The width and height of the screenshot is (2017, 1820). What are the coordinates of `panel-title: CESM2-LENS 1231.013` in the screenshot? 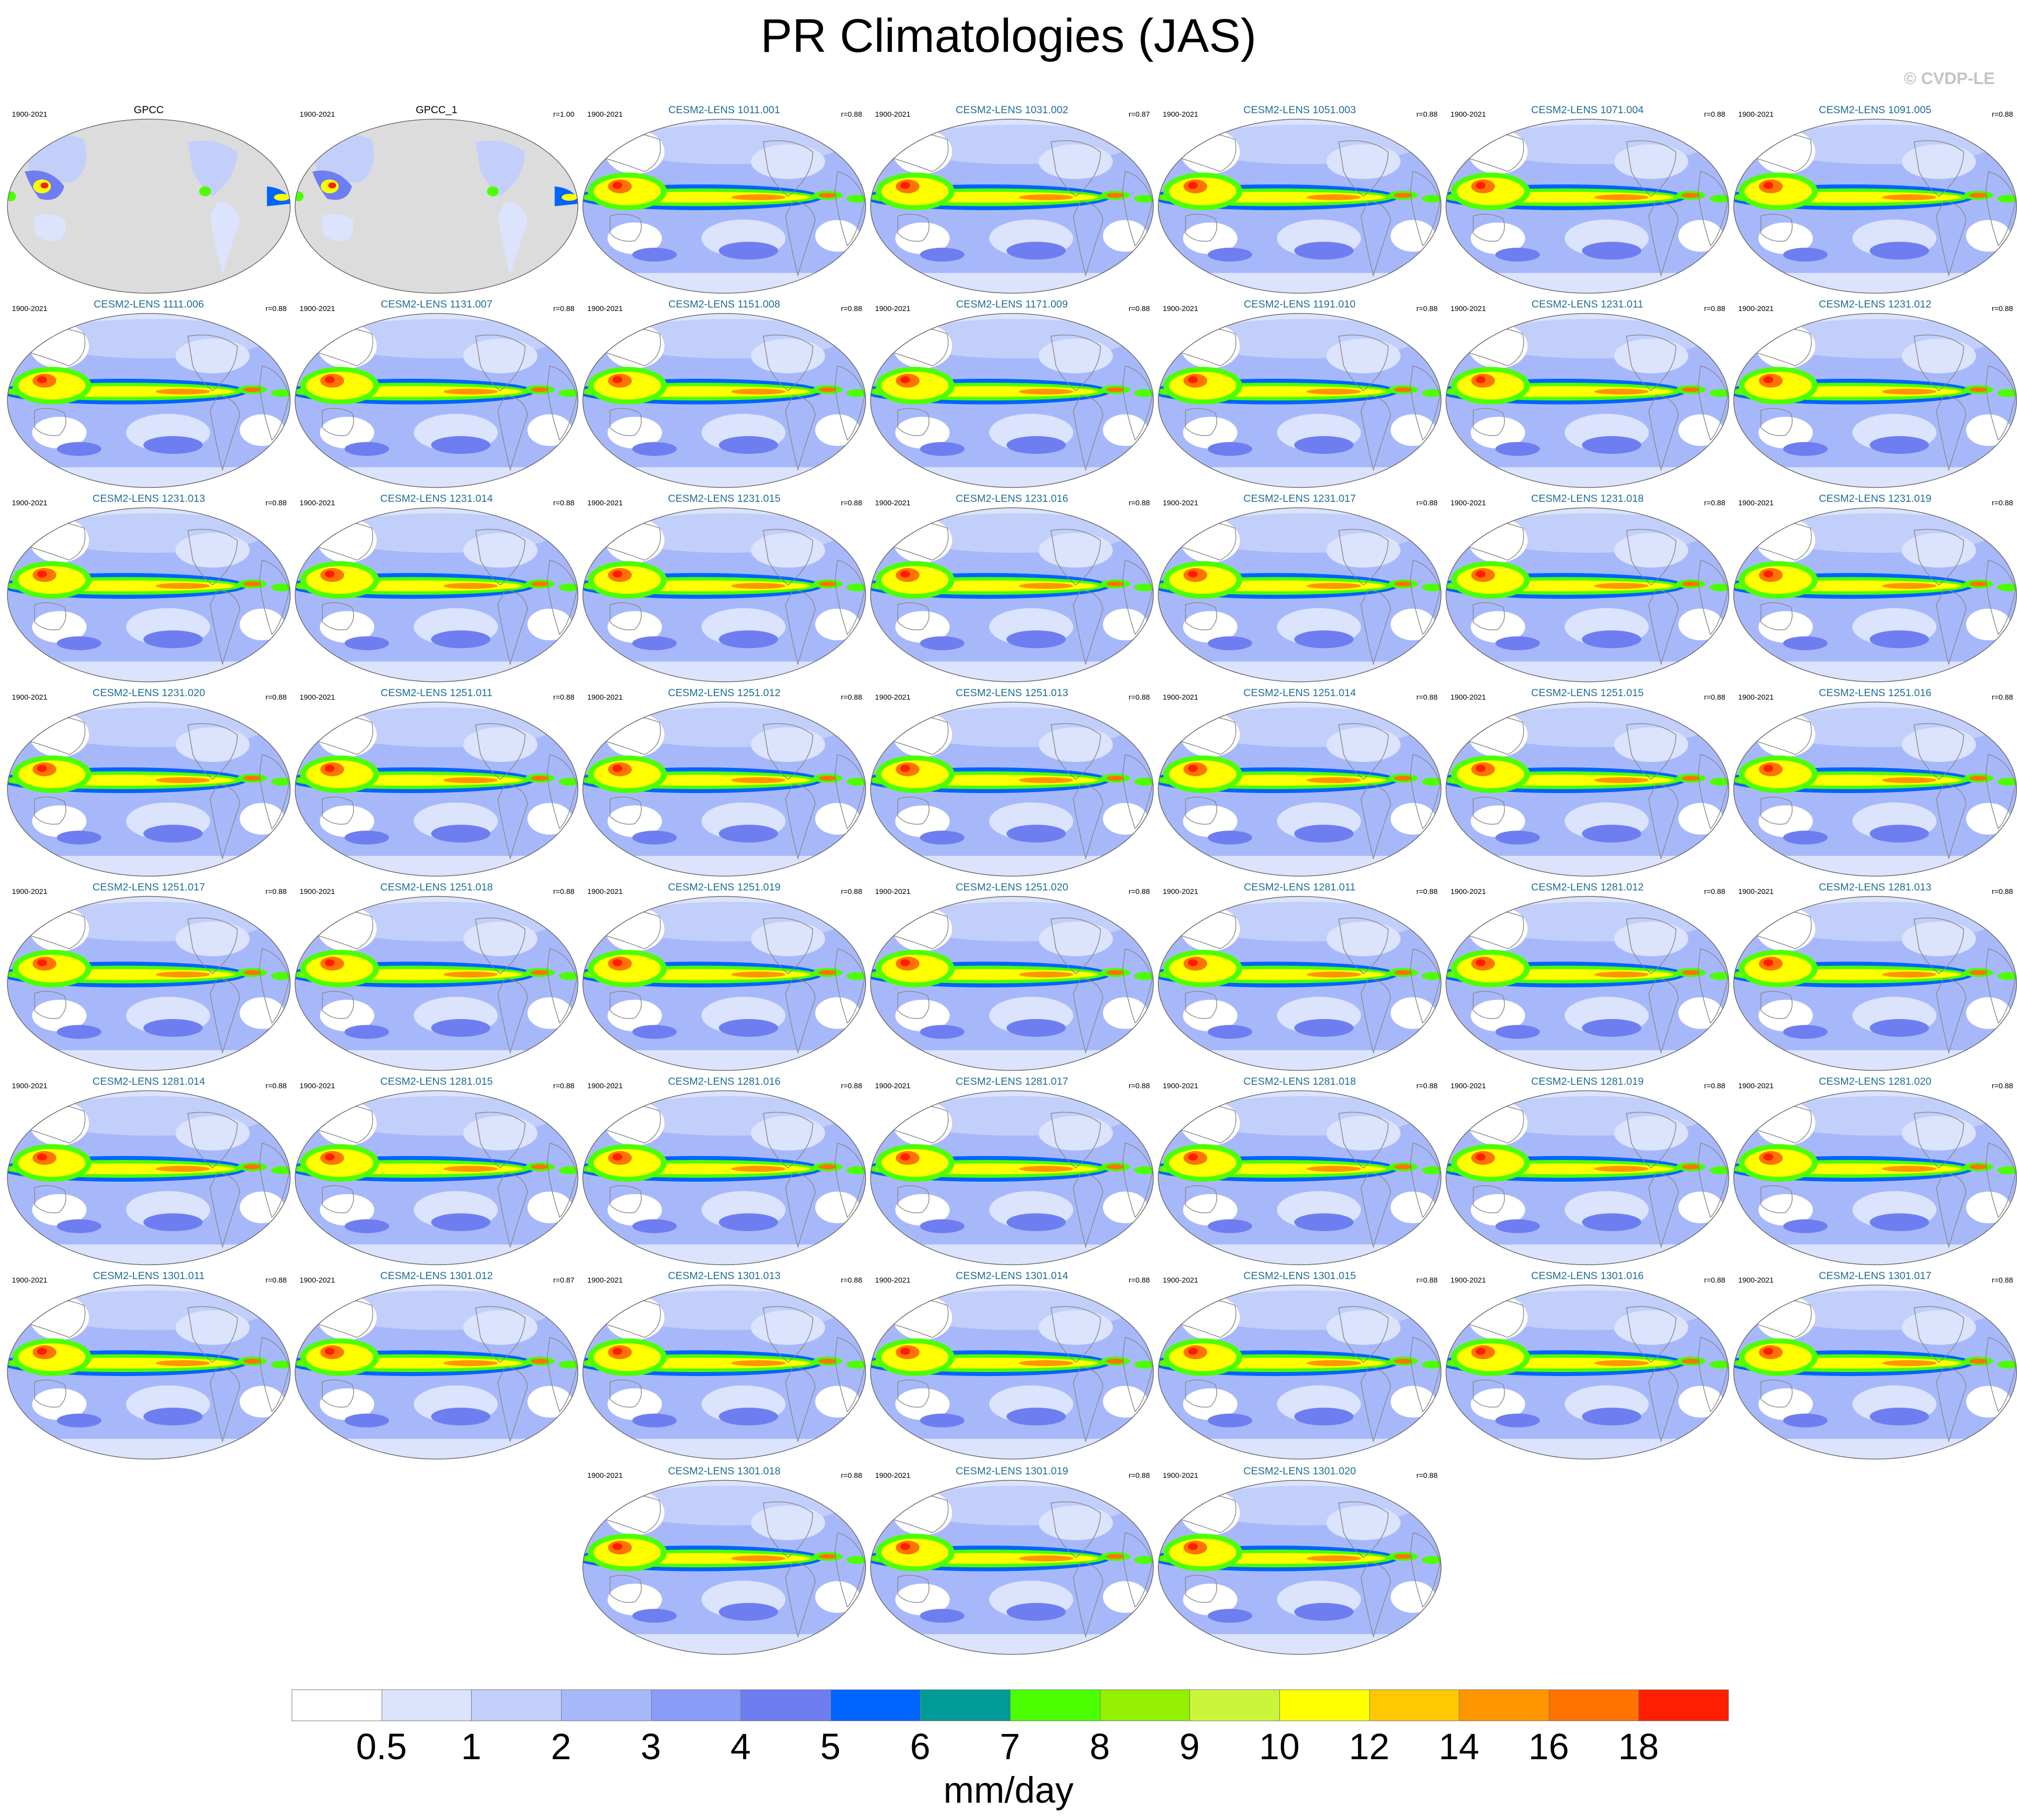 It's located at (148, 498).